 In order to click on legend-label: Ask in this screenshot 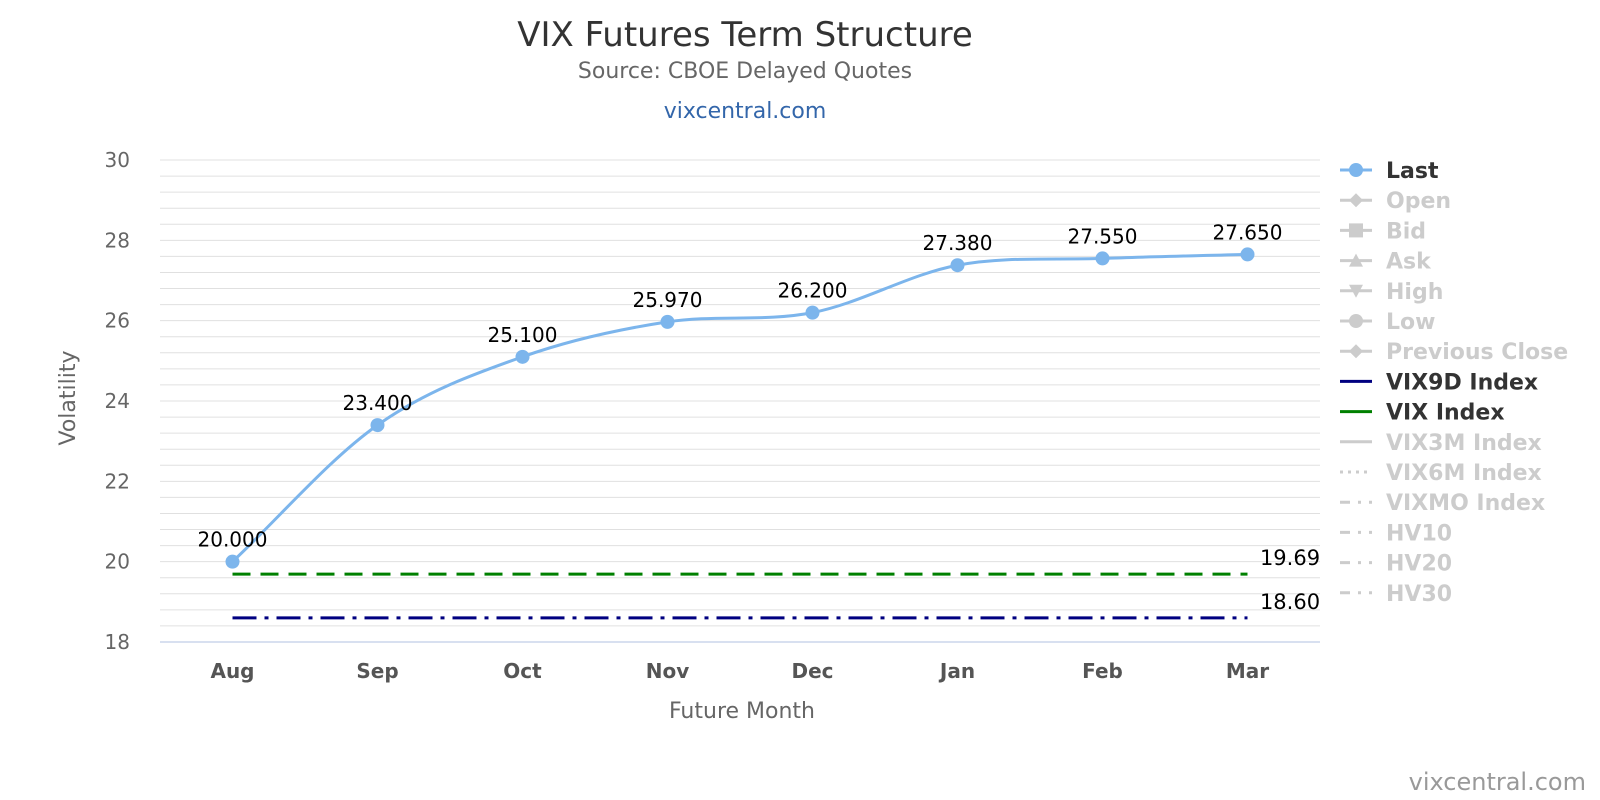, I will do `click(1409, 262)`.